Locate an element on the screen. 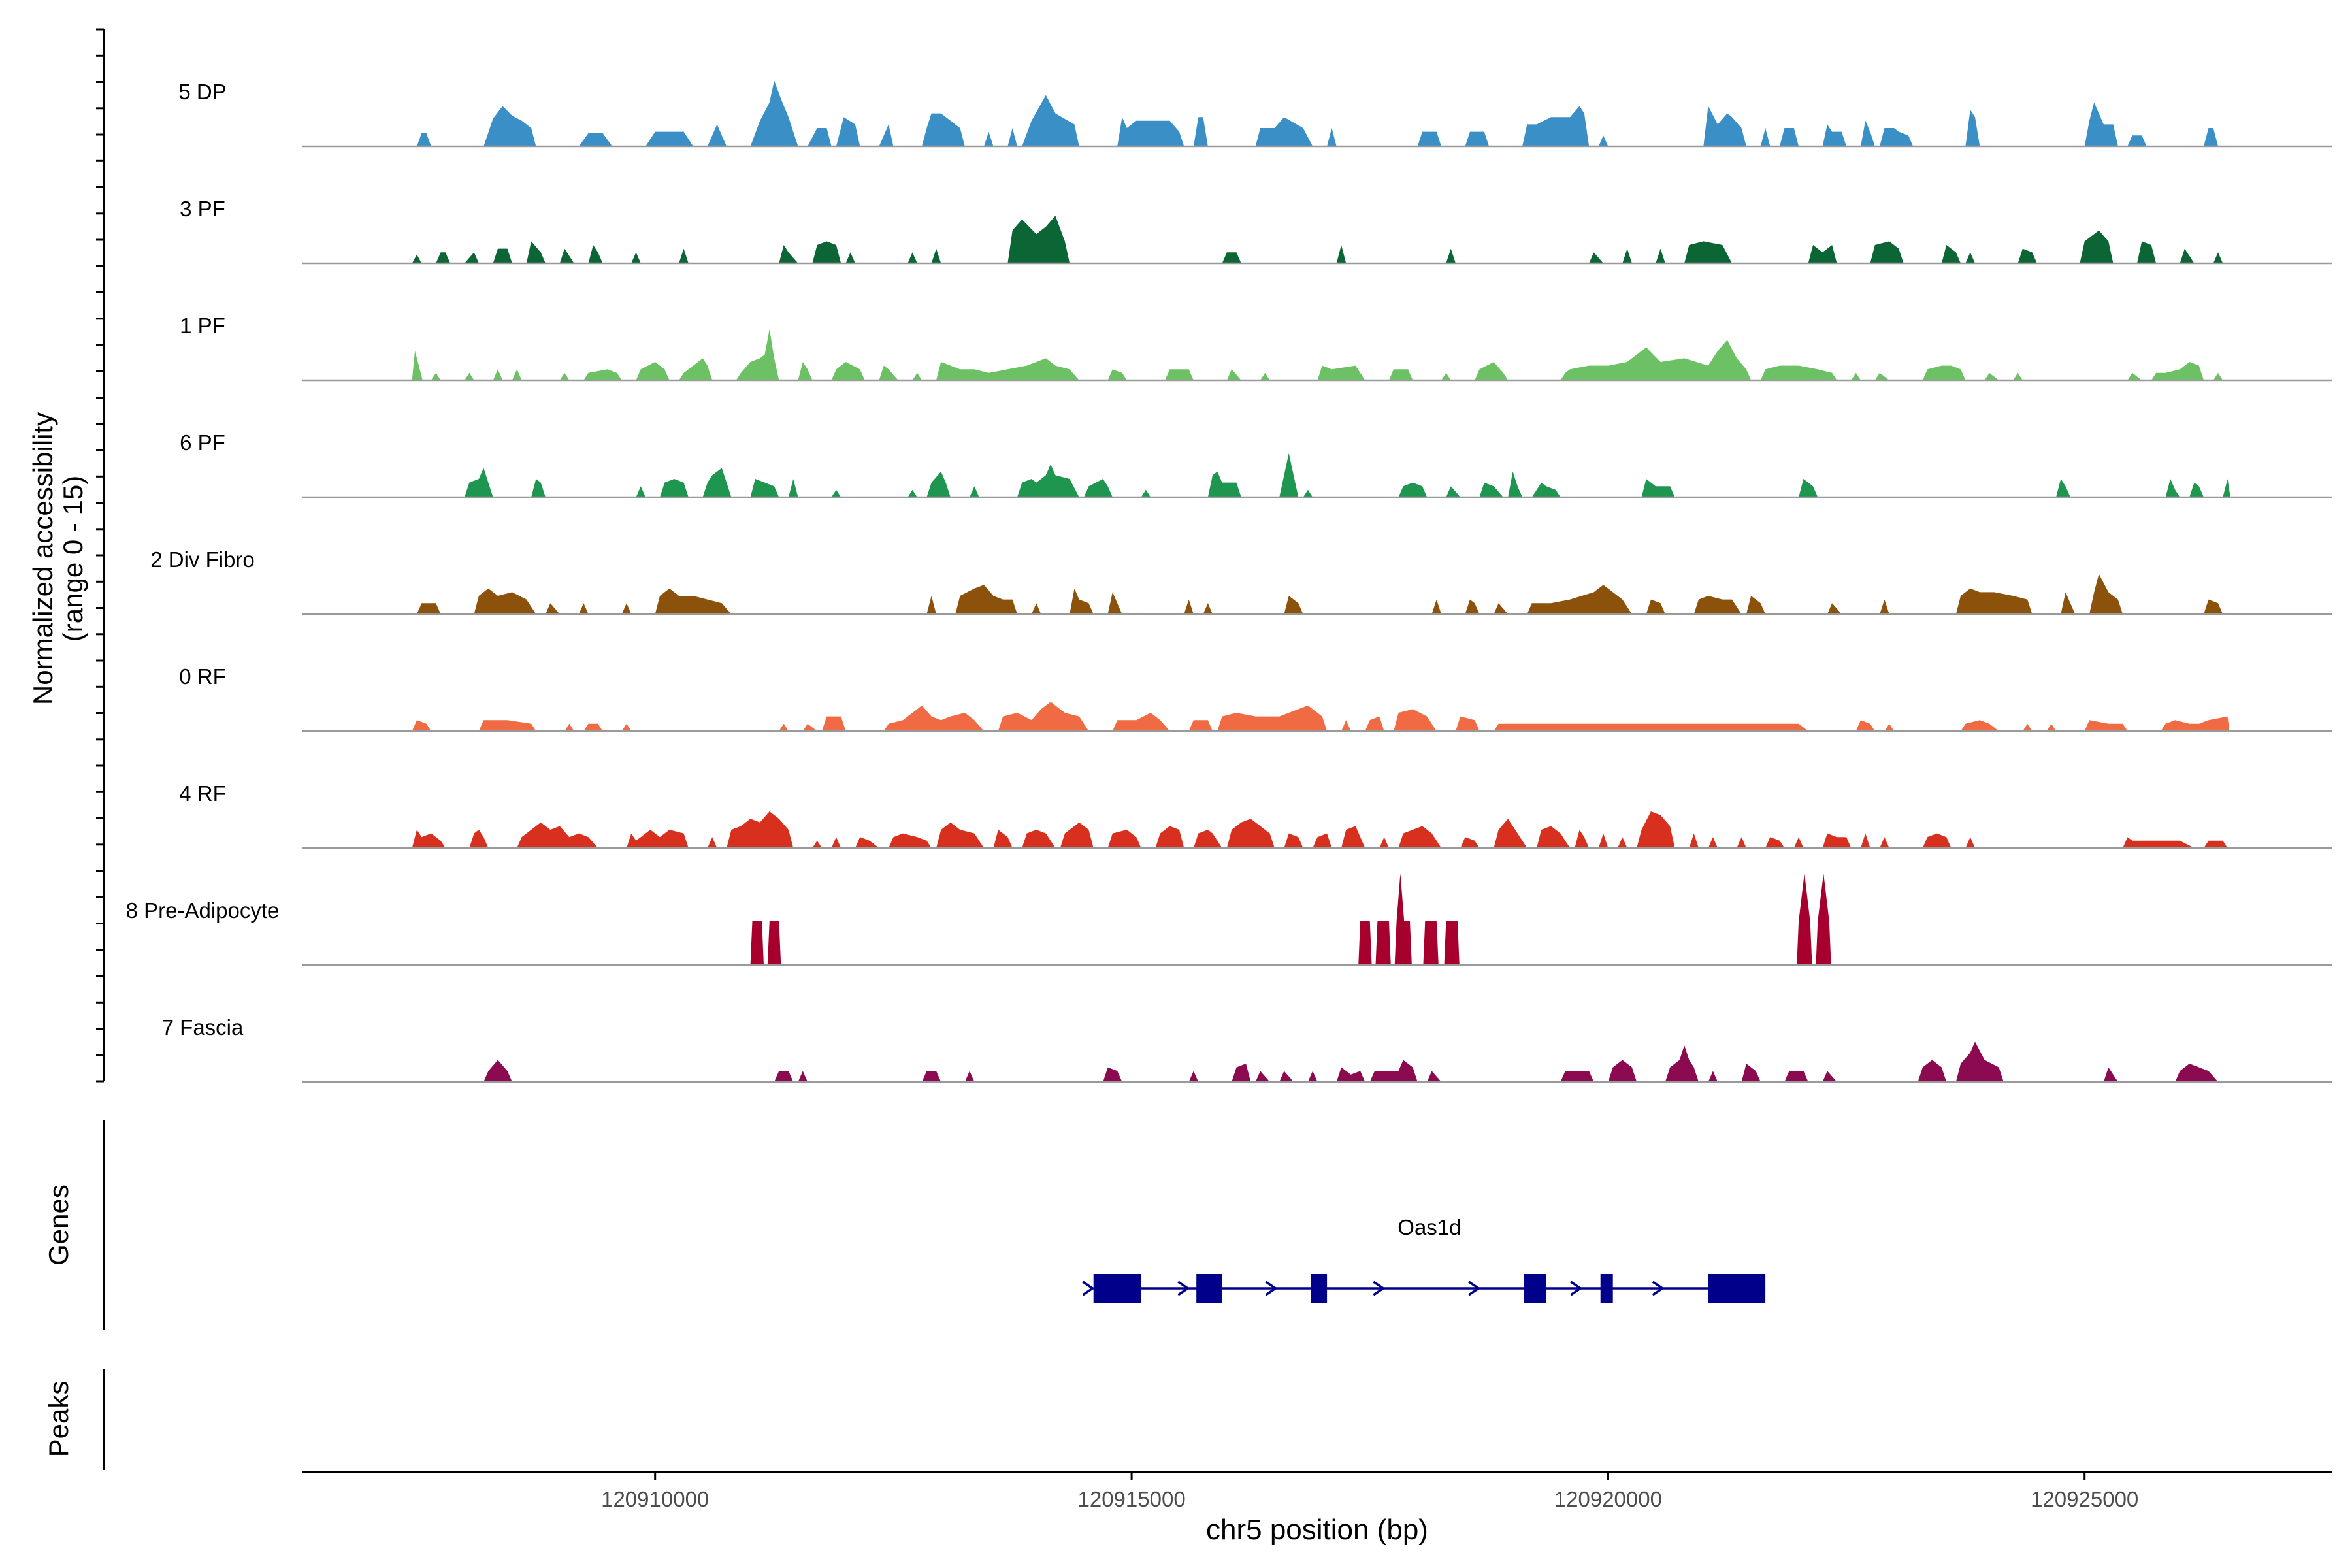 The width and height of the screenshot is (2352, 1568). track-label-7-fascia: 7 Fascia is located at coordinates (203, 1027).